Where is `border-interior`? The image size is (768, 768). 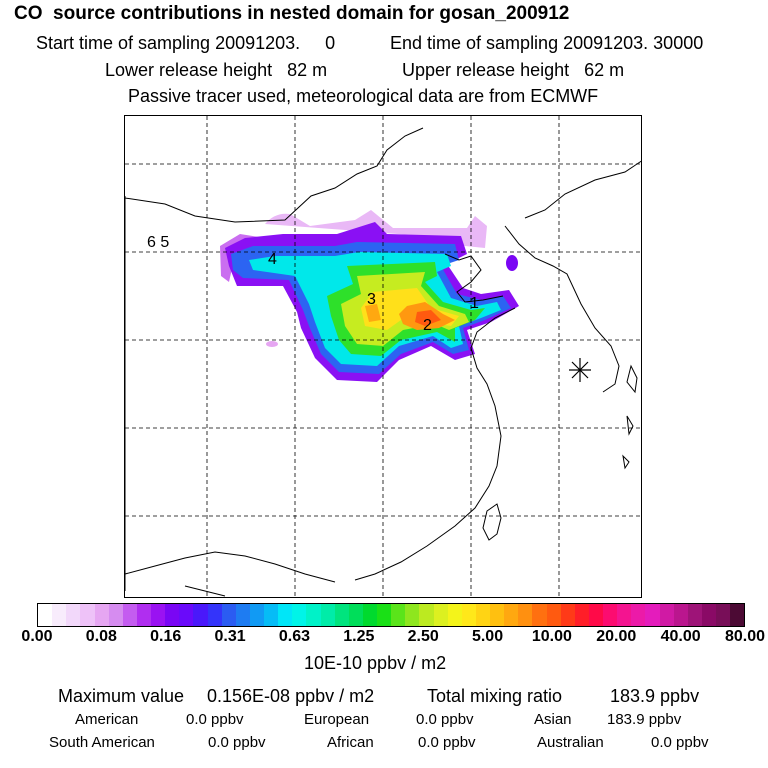 border-interior is located at coordinates (175, 396).